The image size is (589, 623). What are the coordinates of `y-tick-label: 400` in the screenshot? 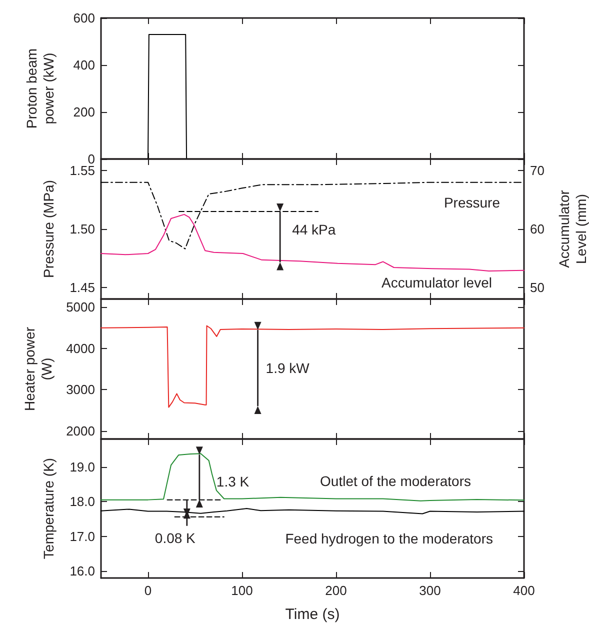 It's located at (84, 65).